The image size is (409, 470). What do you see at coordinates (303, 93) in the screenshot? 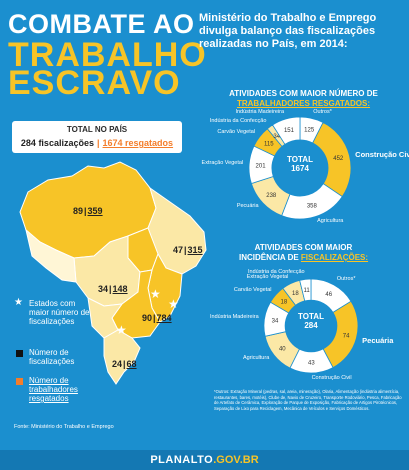
I see `chart1-title-a: ATIVIDADES COM MAIOR NÚMERO DE` at bounding box center [303, 93].